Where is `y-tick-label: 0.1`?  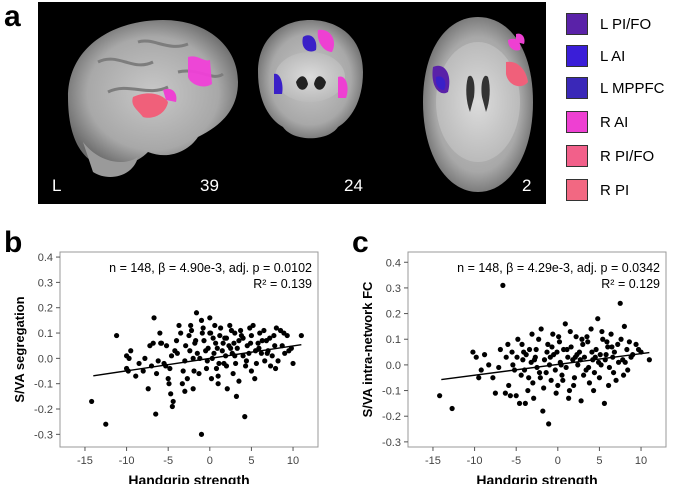 y-tick-label: 0.1 is located at coordinates (45, 334).